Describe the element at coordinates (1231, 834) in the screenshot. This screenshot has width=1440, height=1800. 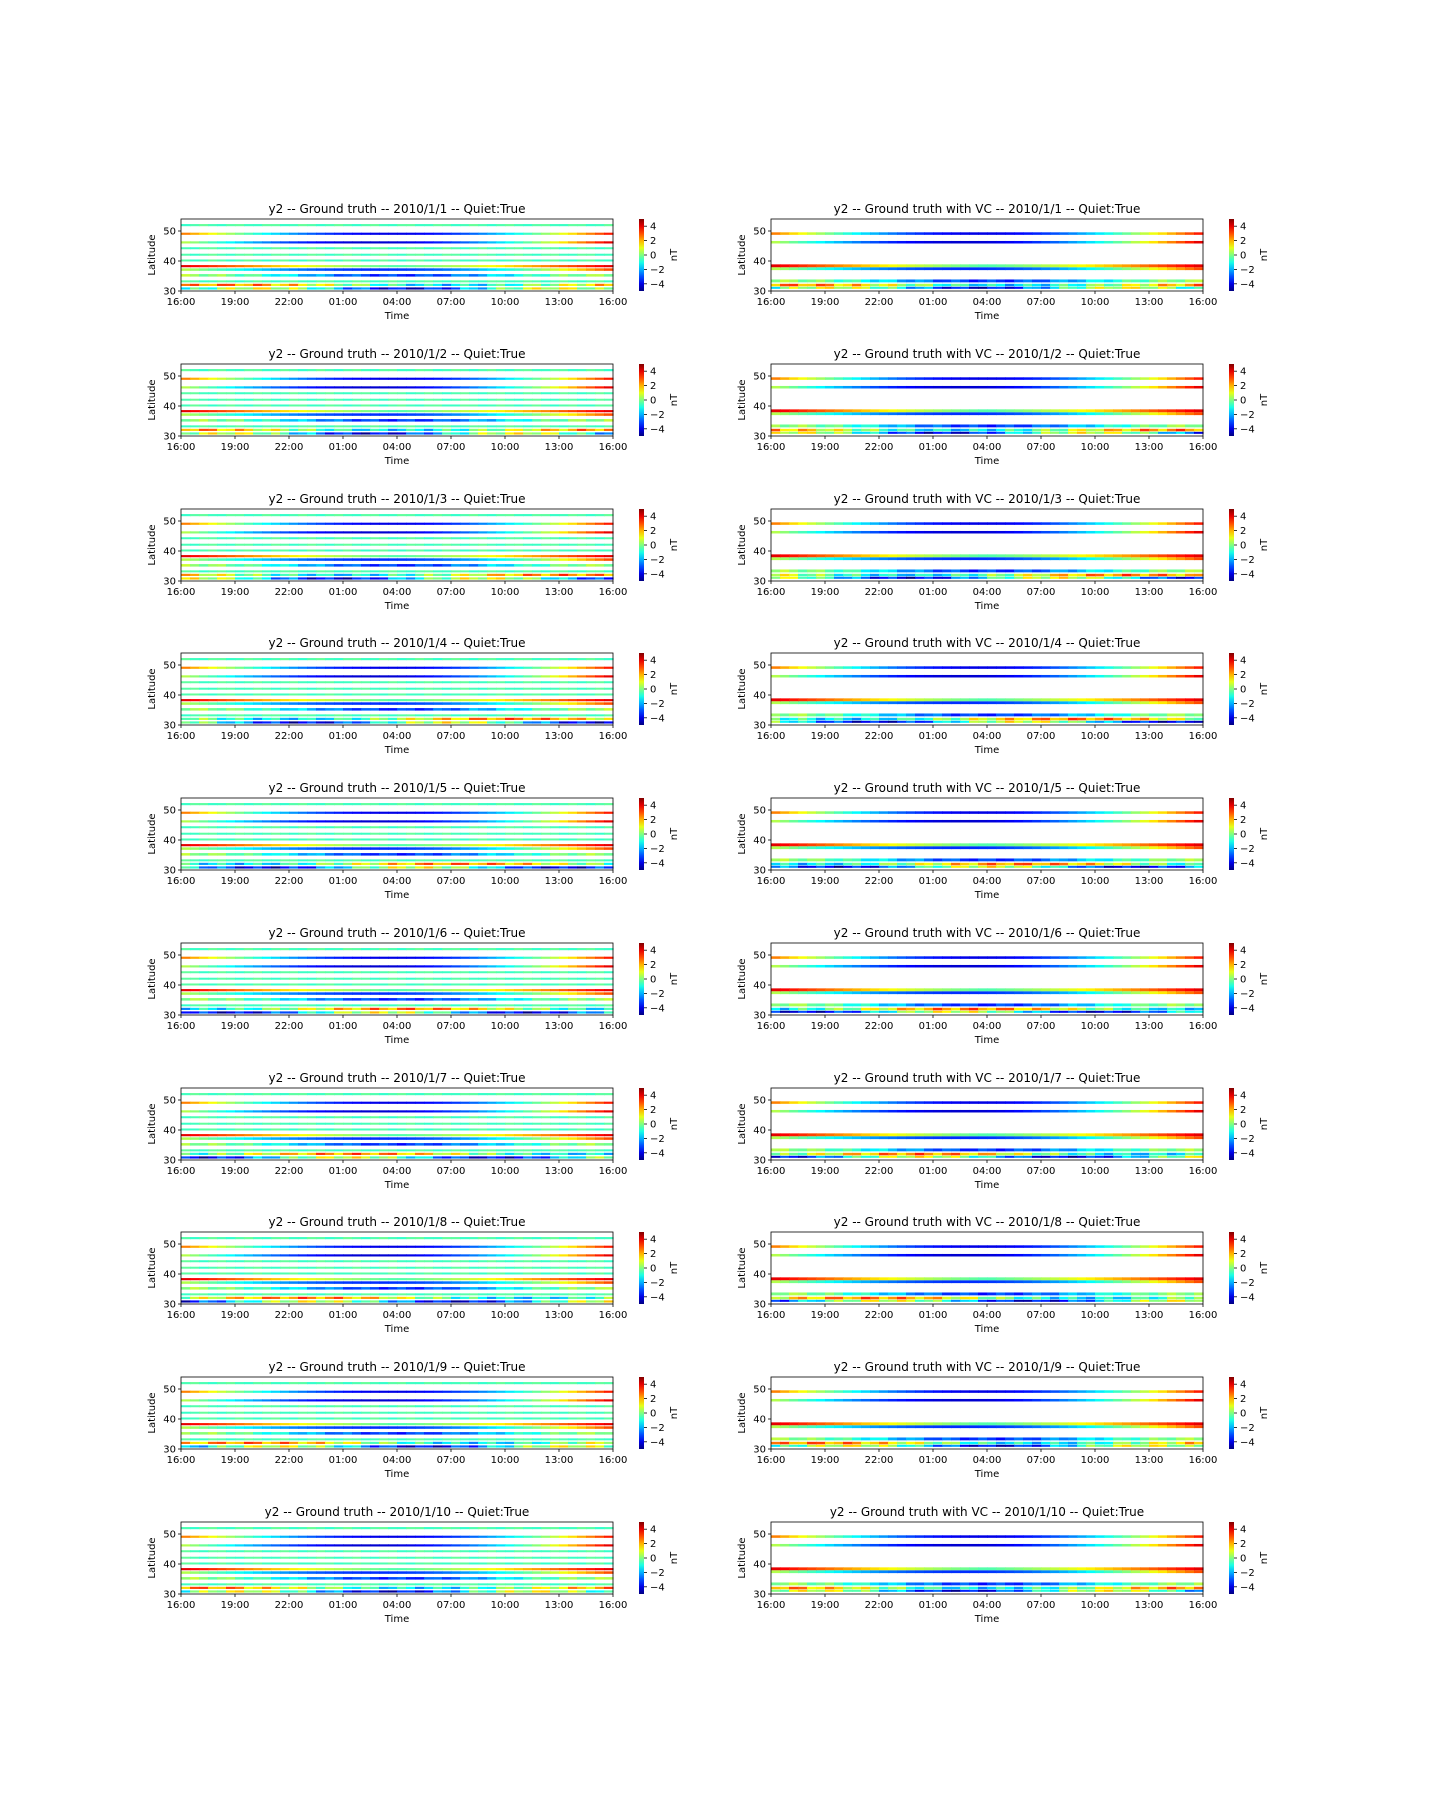
I see `colorbar` at that location.